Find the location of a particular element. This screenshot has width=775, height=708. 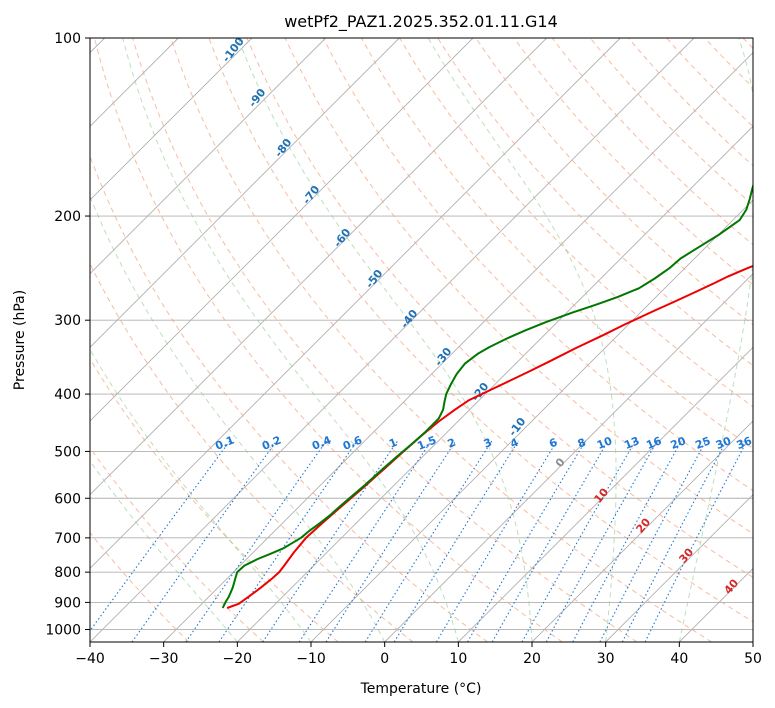

x-axis-label: Temperature (°C) is located at coordinates (421, 689).